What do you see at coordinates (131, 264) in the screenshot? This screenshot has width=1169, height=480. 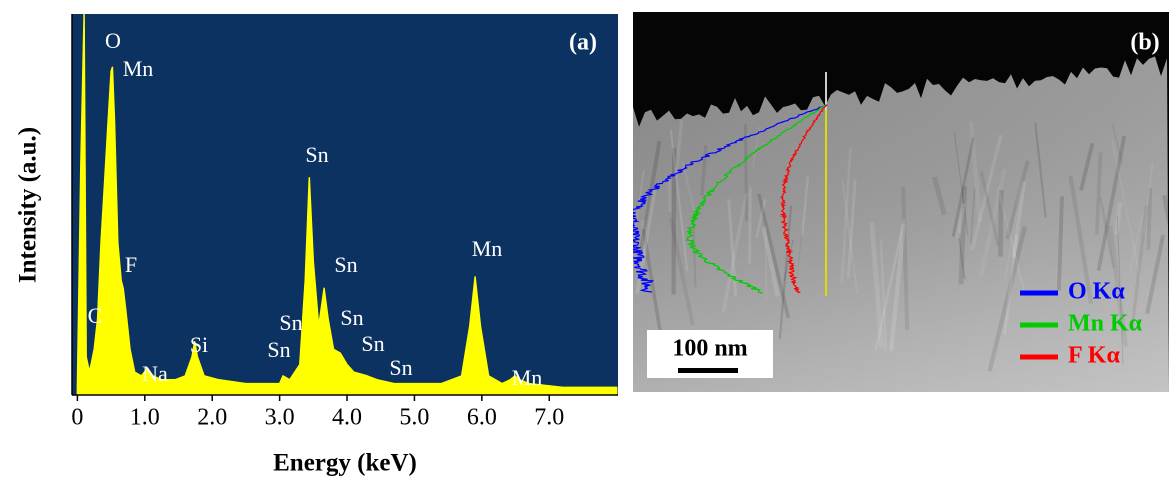 I see `peak-label: F` at bounding box center [131, 264].